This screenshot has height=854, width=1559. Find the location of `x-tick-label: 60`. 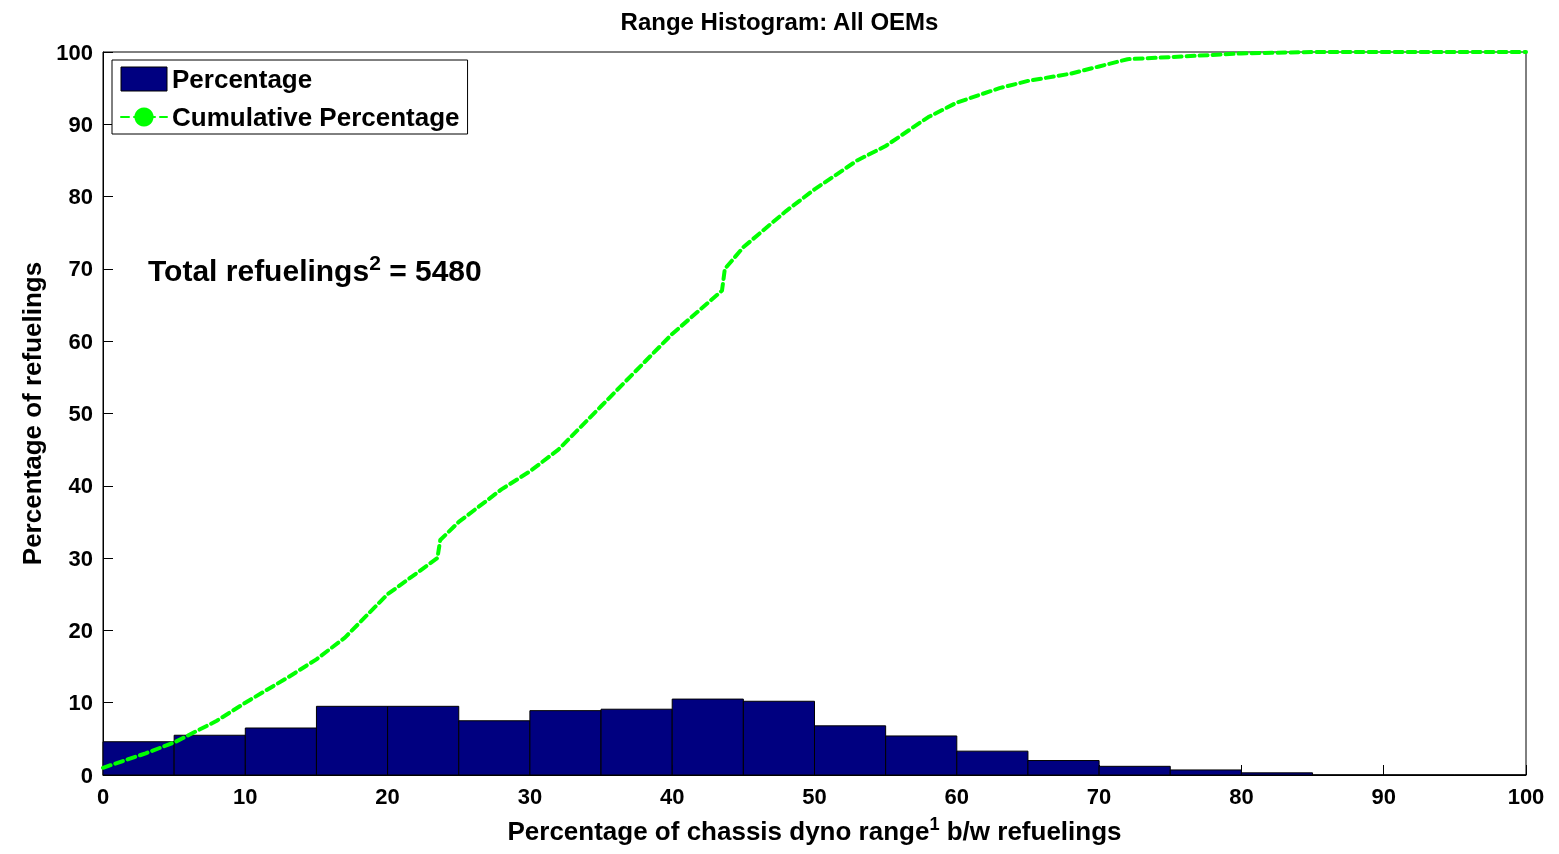

x-tick-label: 60 is located at coordinates (957, 796).